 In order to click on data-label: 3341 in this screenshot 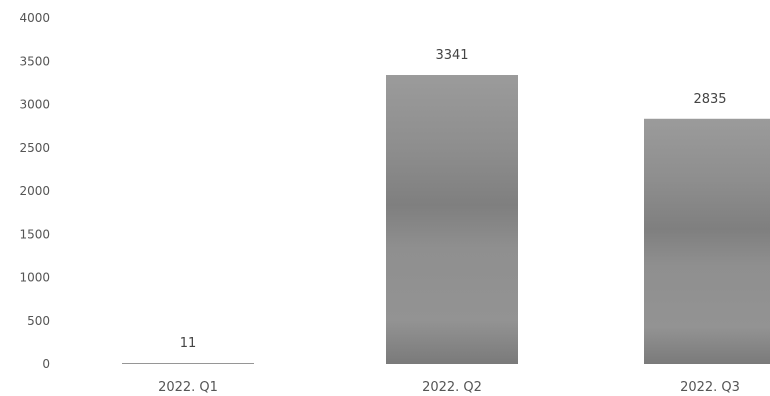, I will do `click(451, 55)`.